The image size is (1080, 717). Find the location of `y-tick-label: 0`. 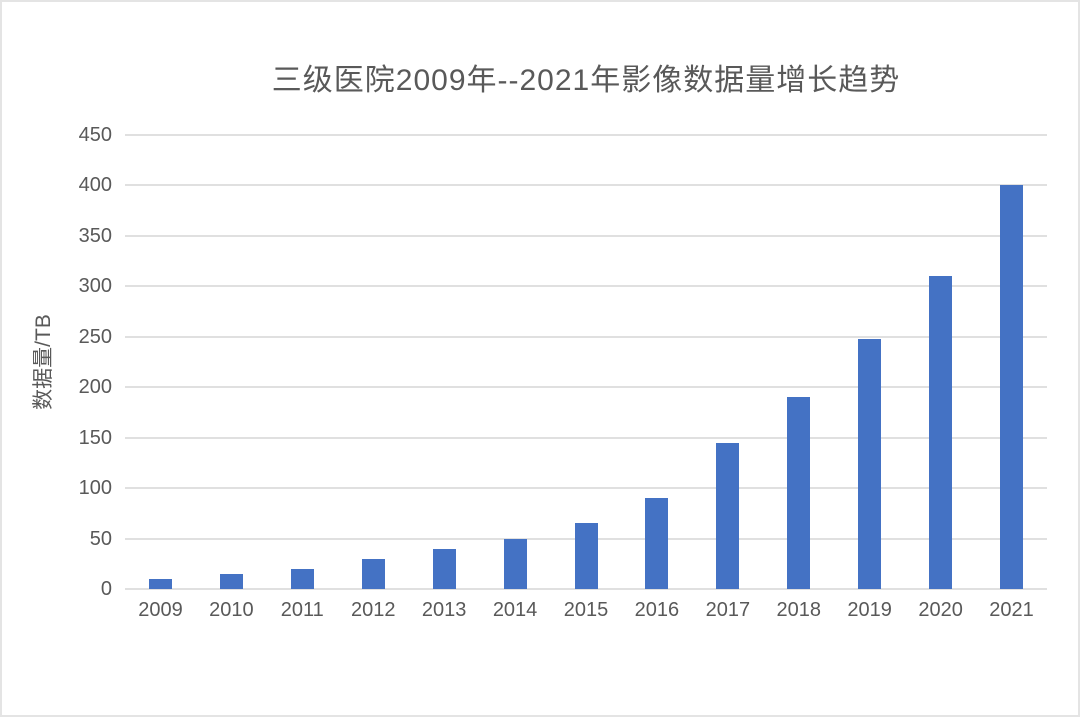

y-tick-label: 0 is located at coordinates (106, 589).